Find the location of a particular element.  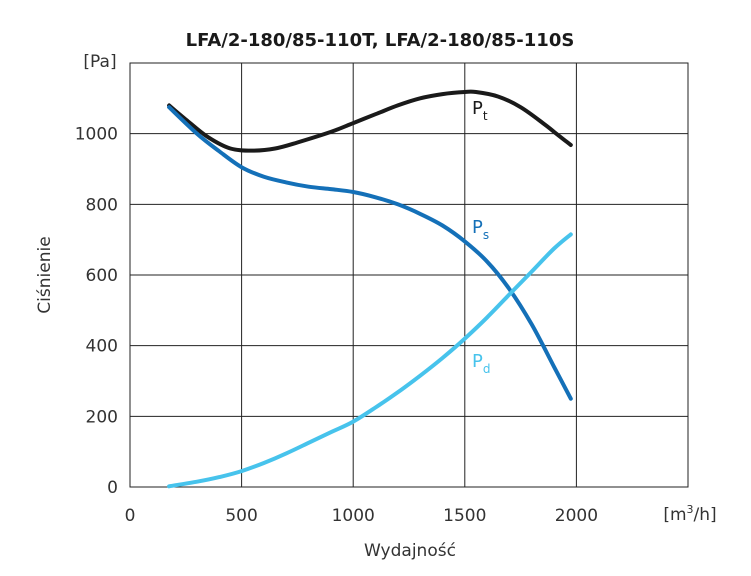

series-label-sub: s is located at coordinates (486, 235).